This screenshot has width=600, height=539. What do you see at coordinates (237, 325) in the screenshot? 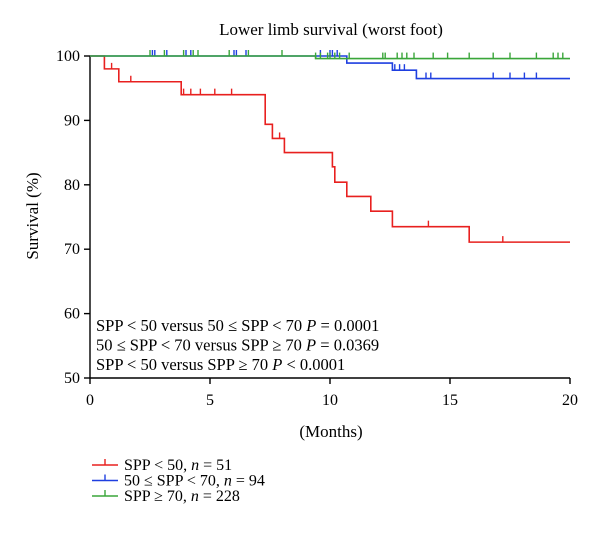
I see `p-value-annotation: SPP < 50 versus 50 ≤ SPP < 70 P = 0.0001` at bounding box center [237, 325].